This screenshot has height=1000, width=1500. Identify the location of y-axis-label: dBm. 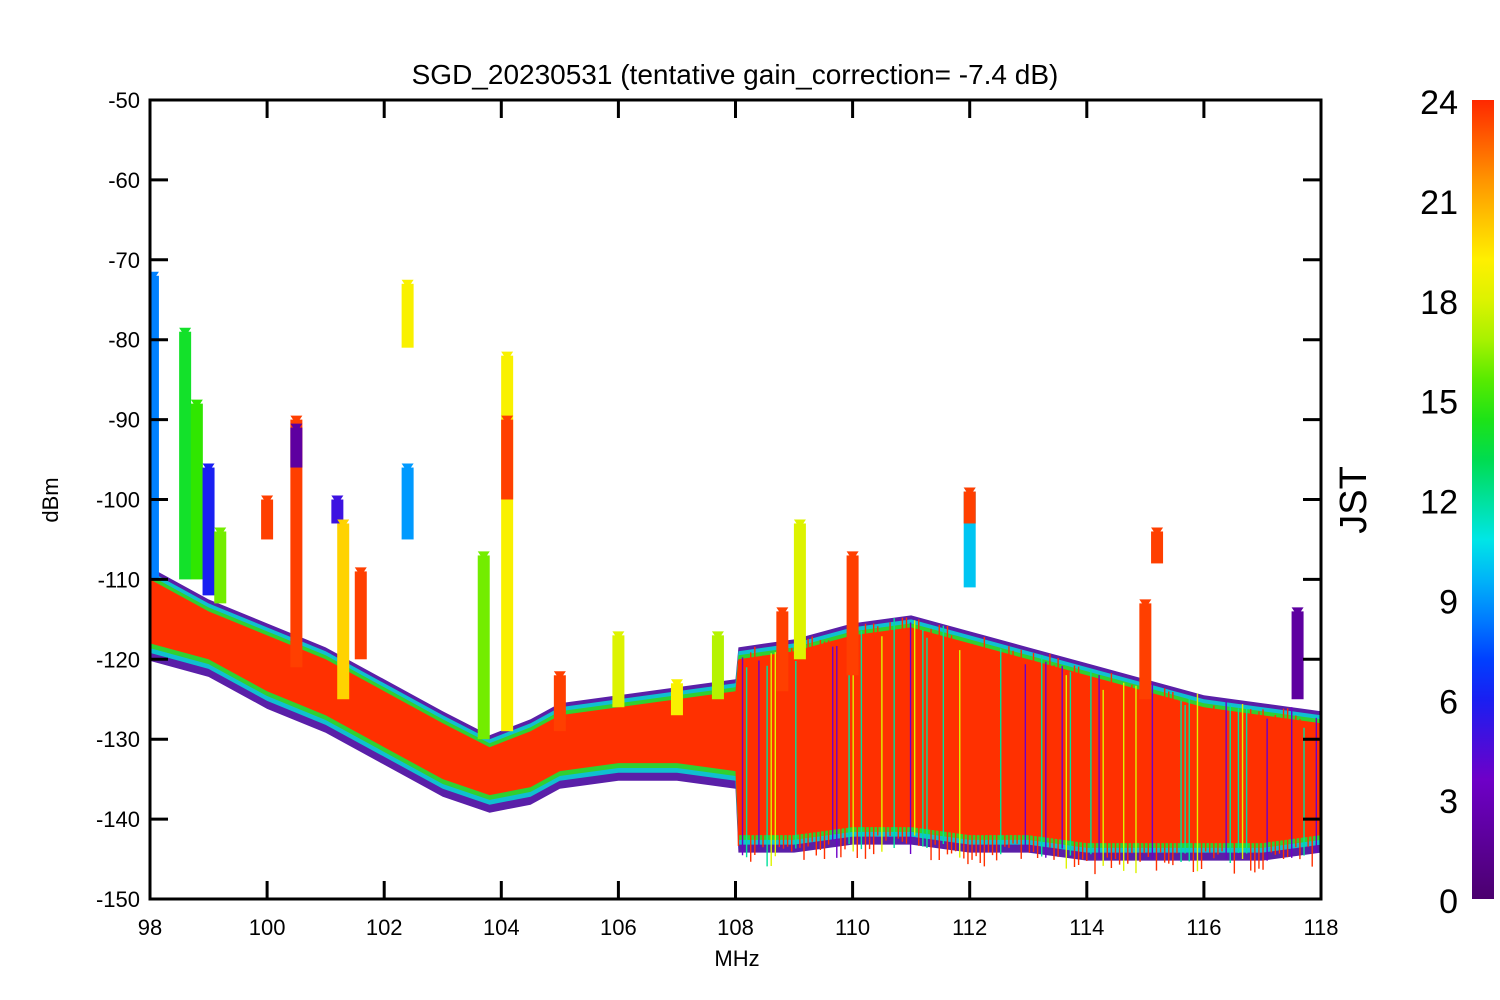
(50, 499).